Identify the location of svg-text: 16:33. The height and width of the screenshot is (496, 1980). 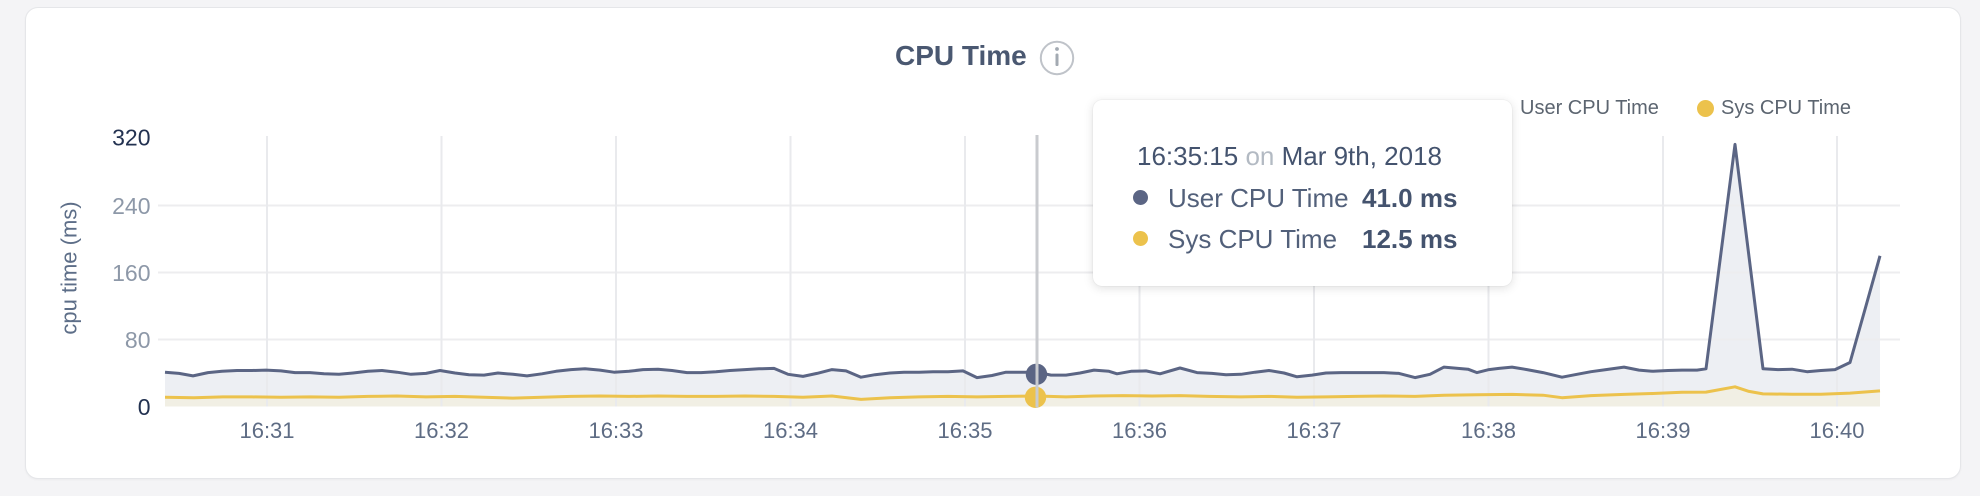
(615, 430).